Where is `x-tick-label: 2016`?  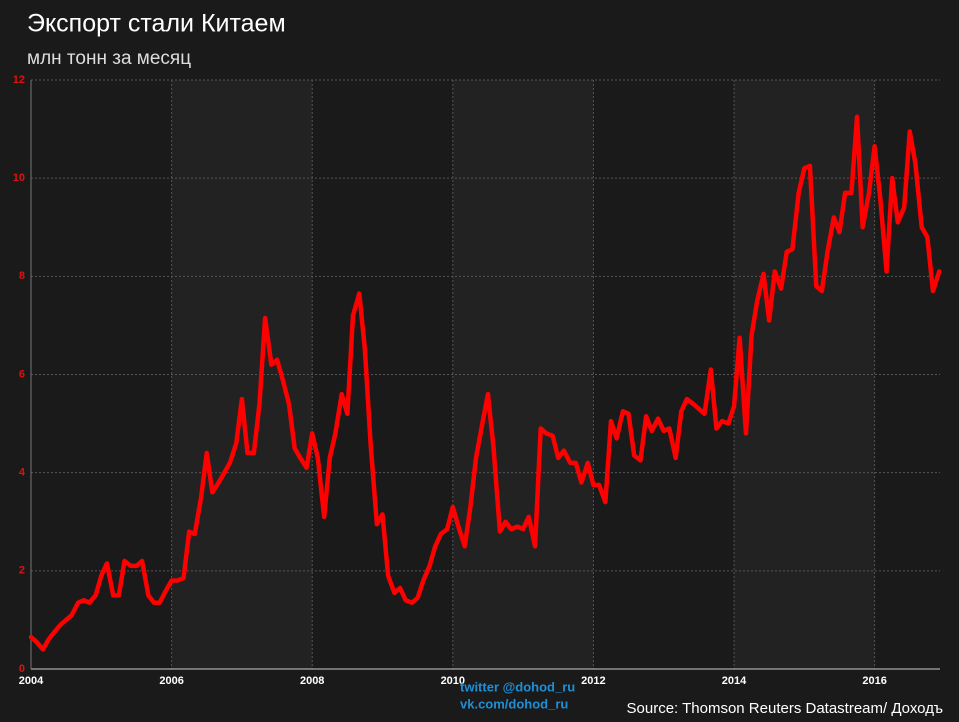 x-tick-label: 2016 is located at coordinates (874, 681).